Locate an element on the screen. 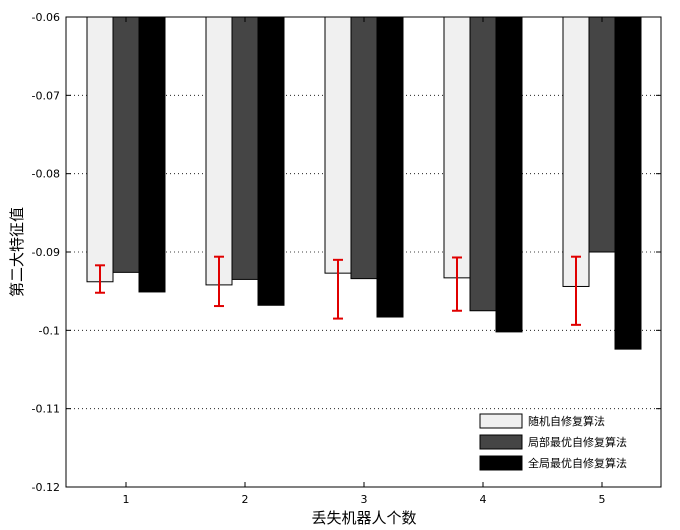  y-tick-label: -0.11 is located at coordinates (46, 409).